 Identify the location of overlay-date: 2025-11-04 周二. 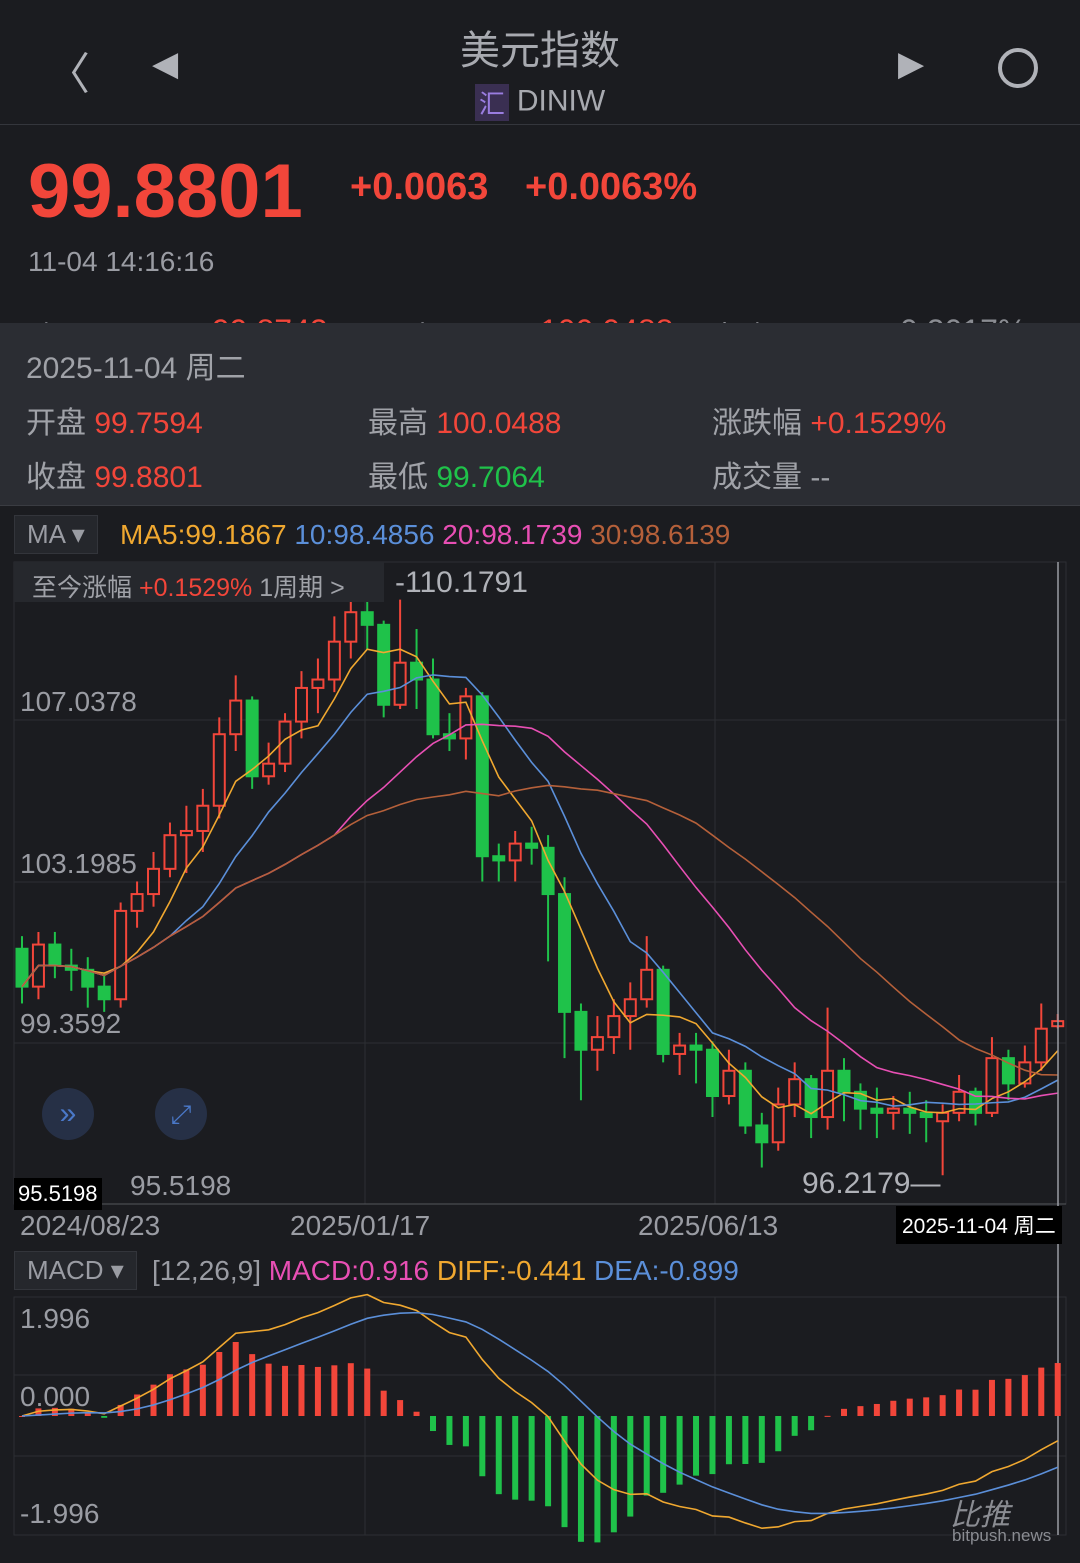
(136, 368).